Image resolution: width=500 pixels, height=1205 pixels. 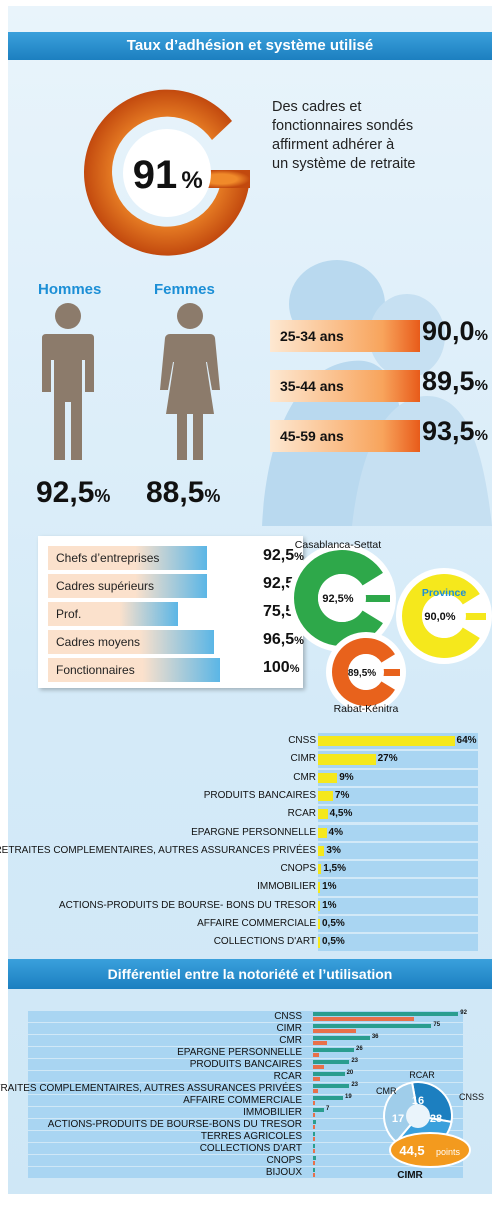 I want to click on age-row-value: 93,5%, so click(x=455, y=431).